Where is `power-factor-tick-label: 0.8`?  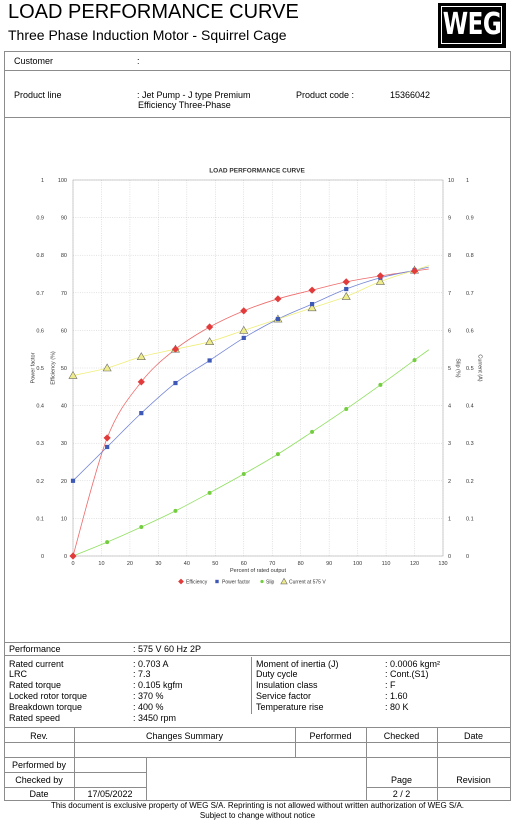 power-factor-tick-label: 0.8 is located at coordinates (40, 256).